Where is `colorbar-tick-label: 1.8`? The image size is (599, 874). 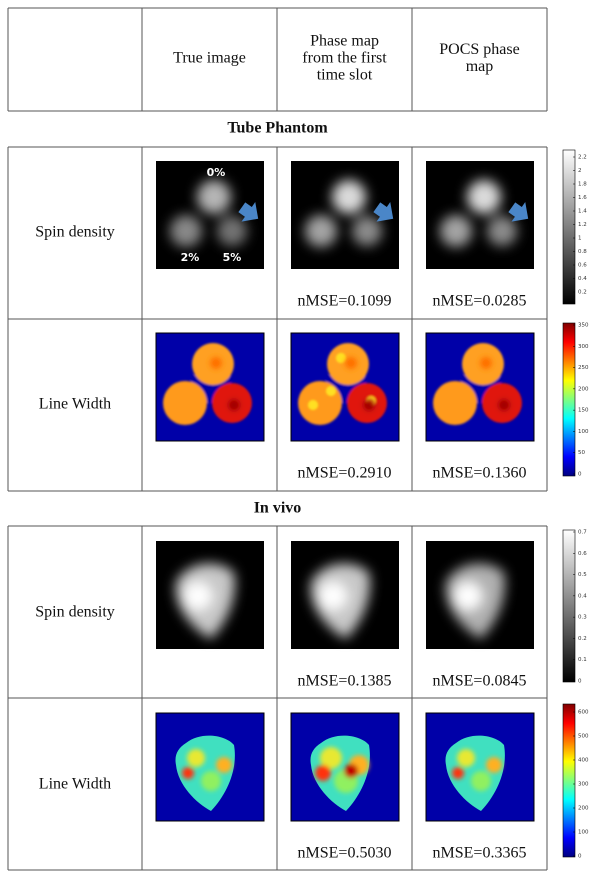
colorbar-tick-label: 1.8 is located at coordinates (582, 185).